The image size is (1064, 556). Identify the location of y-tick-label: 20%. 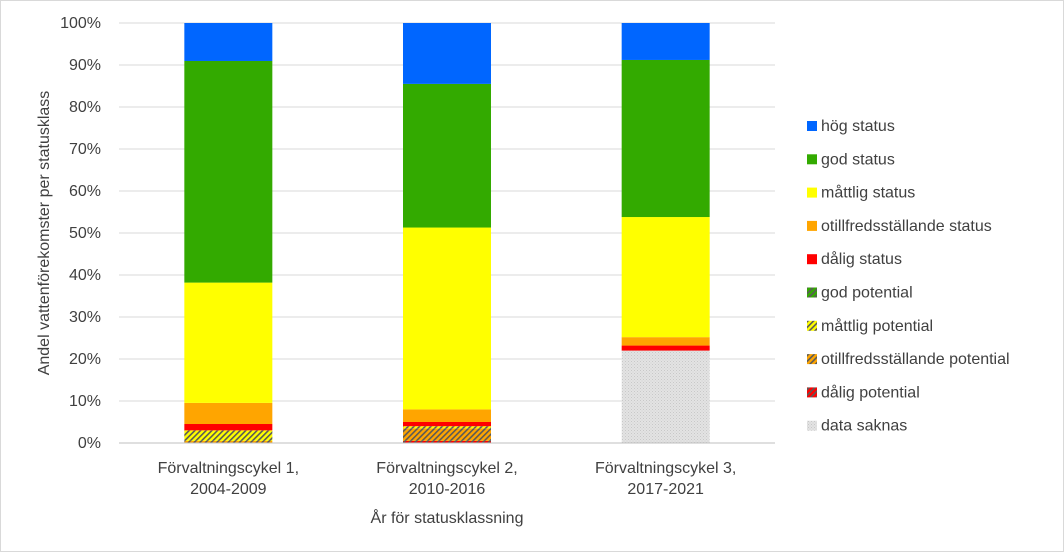
(85, 359).